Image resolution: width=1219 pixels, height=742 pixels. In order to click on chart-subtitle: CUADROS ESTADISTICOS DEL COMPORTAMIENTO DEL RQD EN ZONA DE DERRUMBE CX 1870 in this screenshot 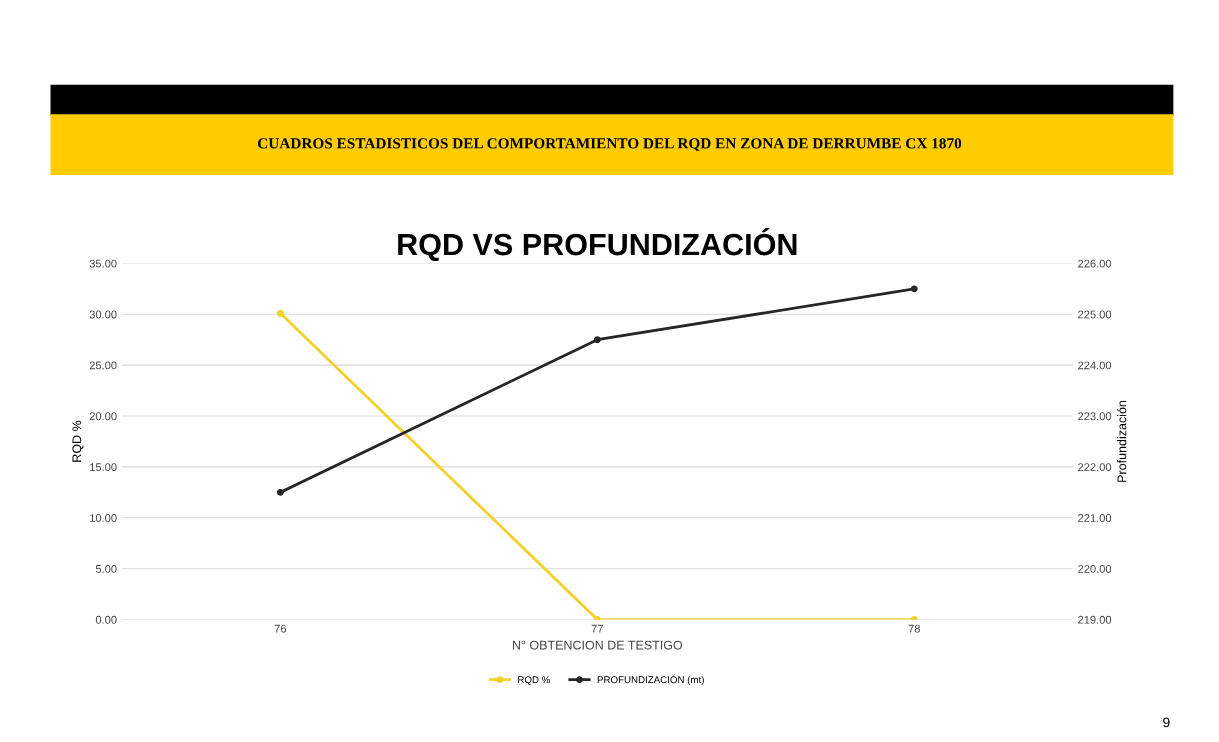, I will do `click(609, 144)`.